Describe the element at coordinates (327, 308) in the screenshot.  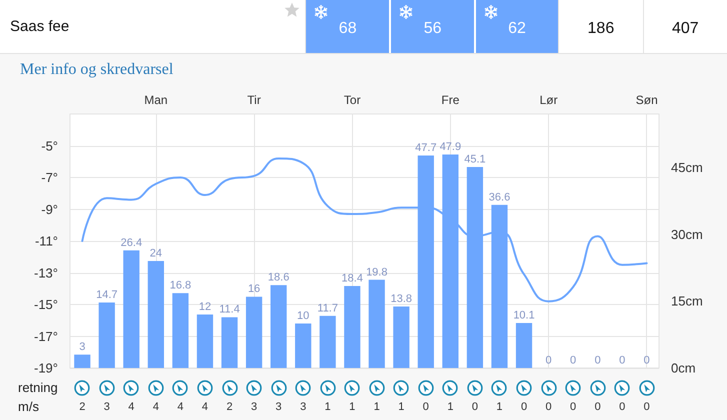
I see `data-label: 11.7` at that location.